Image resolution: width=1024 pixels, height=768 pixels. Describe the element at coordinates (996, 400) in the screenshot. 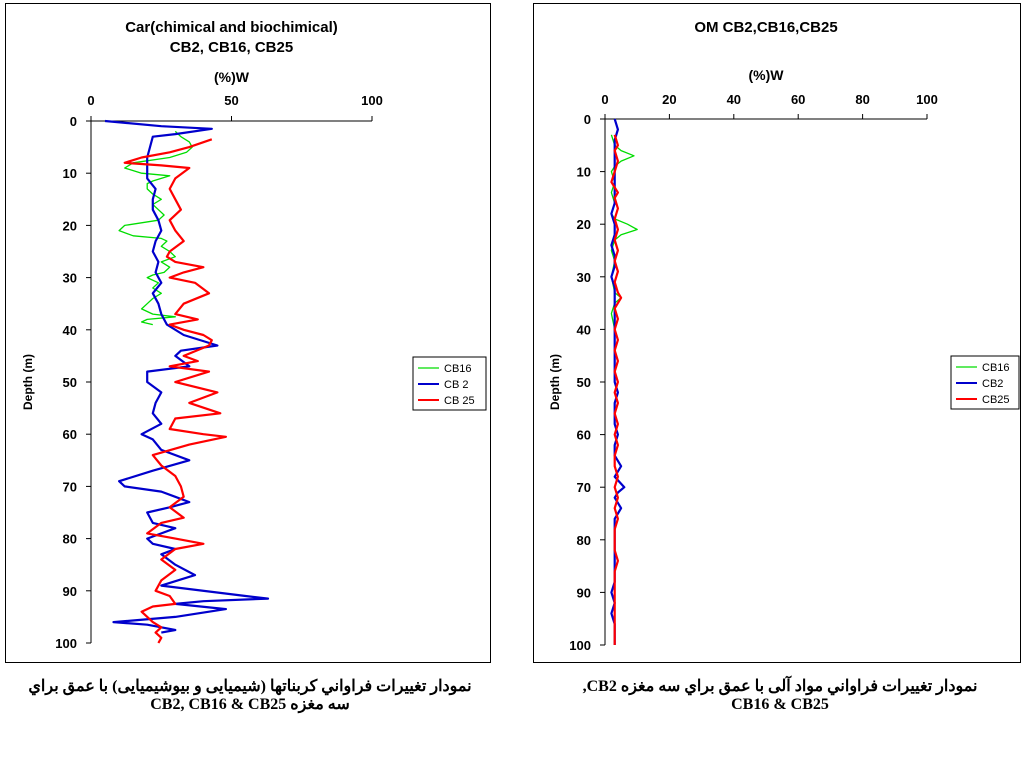

I see `legend-entry: CB25` at that location.